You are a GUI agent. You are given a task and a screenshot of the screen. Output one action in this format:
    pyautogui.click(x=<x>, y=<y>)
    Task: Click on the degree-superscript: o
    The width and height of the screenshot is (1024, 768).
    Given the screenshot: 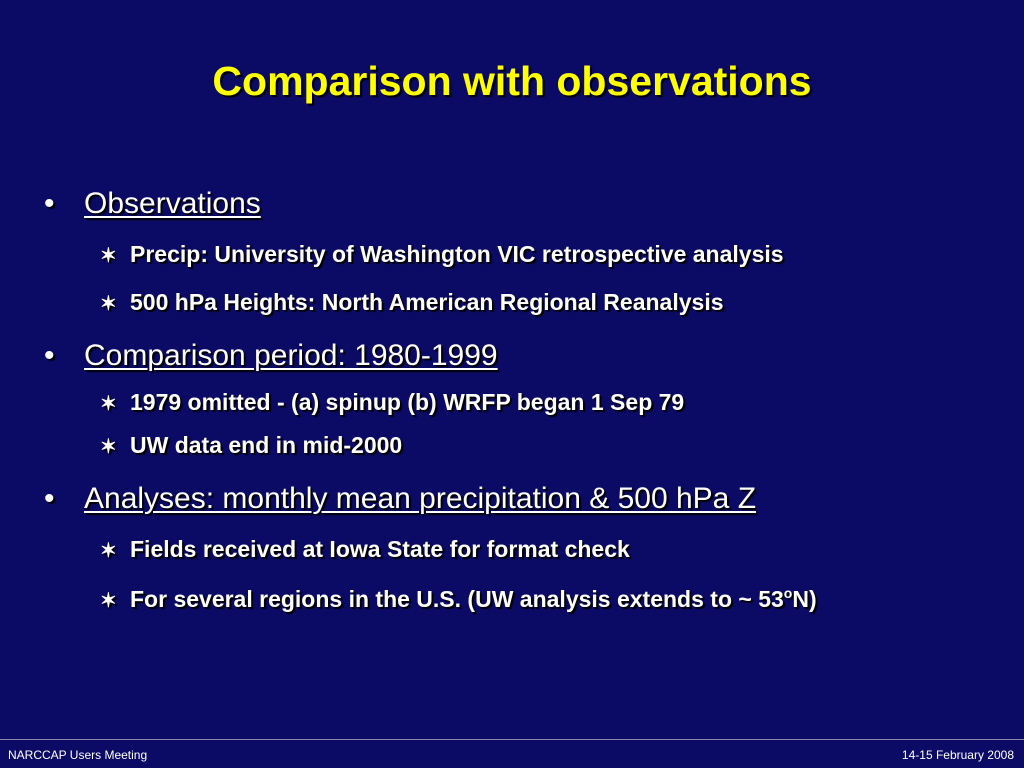 What is the action you would take?
    pyautogui.click(x=788, y=593)
    